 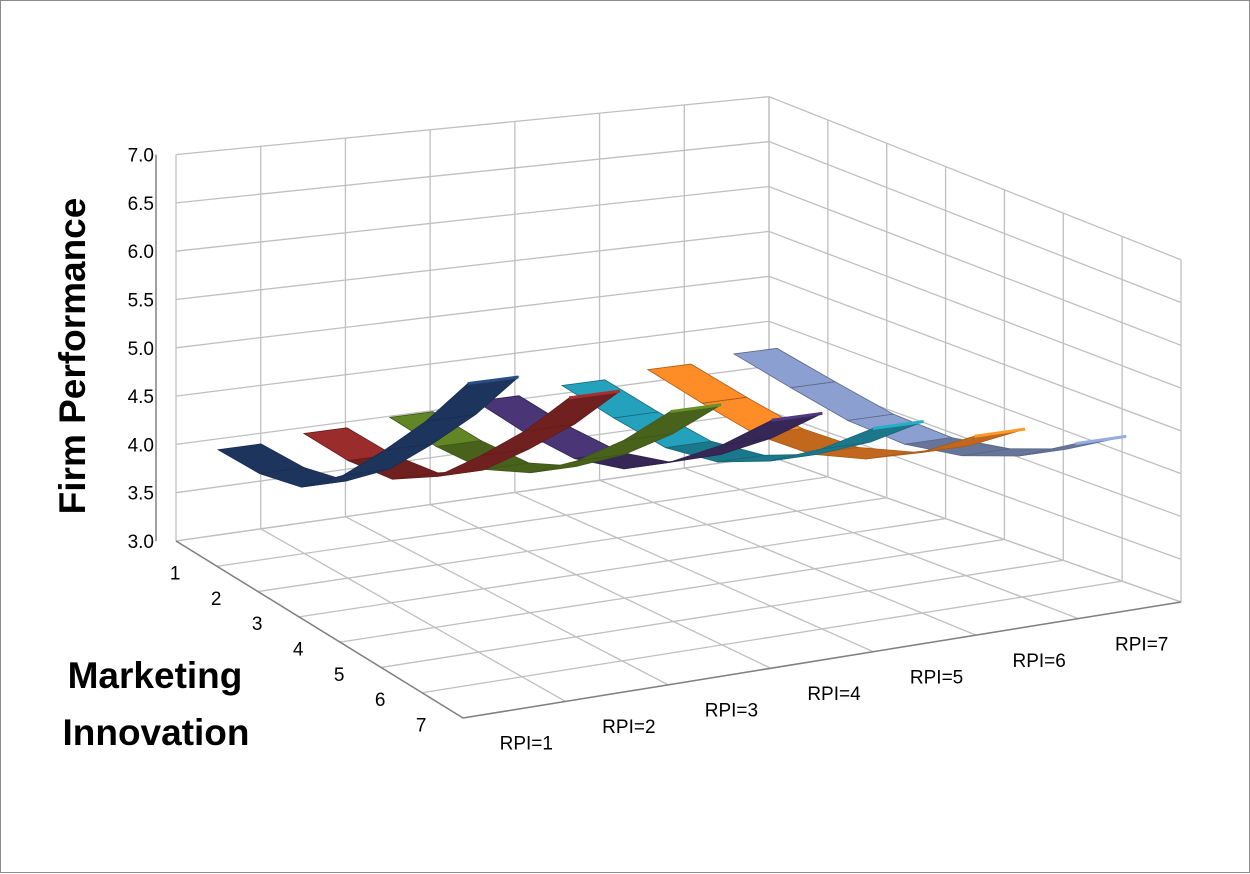 What do you see at coordinates (72, 356) in the screenshot?
I see `y-axis-title: Firm Performance` at bounding box center [72, 356].